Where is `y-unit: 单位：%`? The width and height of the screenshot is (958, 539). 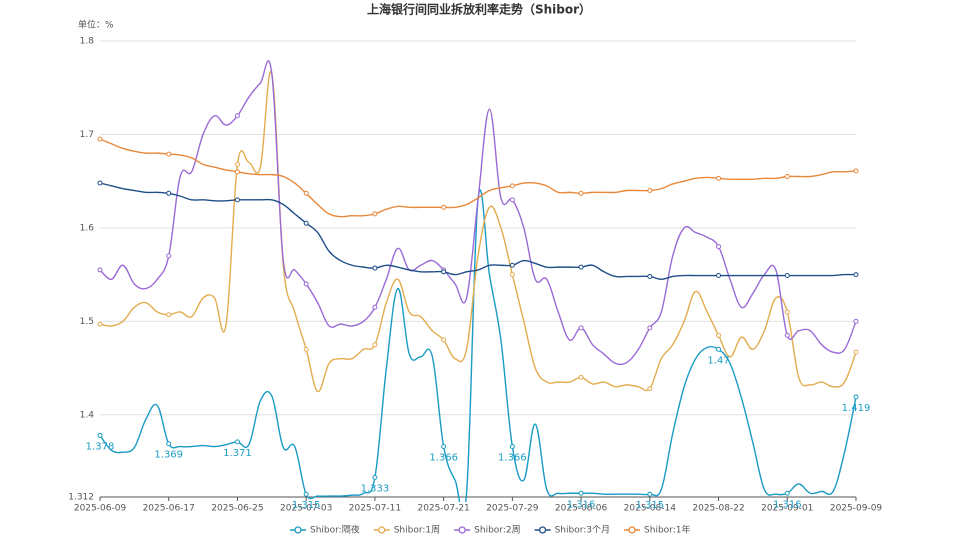 y-unit: 单位：% is located at coordinates (96, 25).